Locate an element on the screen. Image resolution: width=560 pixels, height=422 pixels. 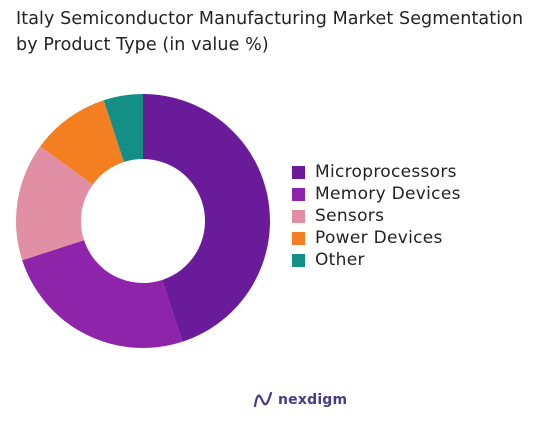
nexdigm-logo-icon is located at coordinates (263, 399).